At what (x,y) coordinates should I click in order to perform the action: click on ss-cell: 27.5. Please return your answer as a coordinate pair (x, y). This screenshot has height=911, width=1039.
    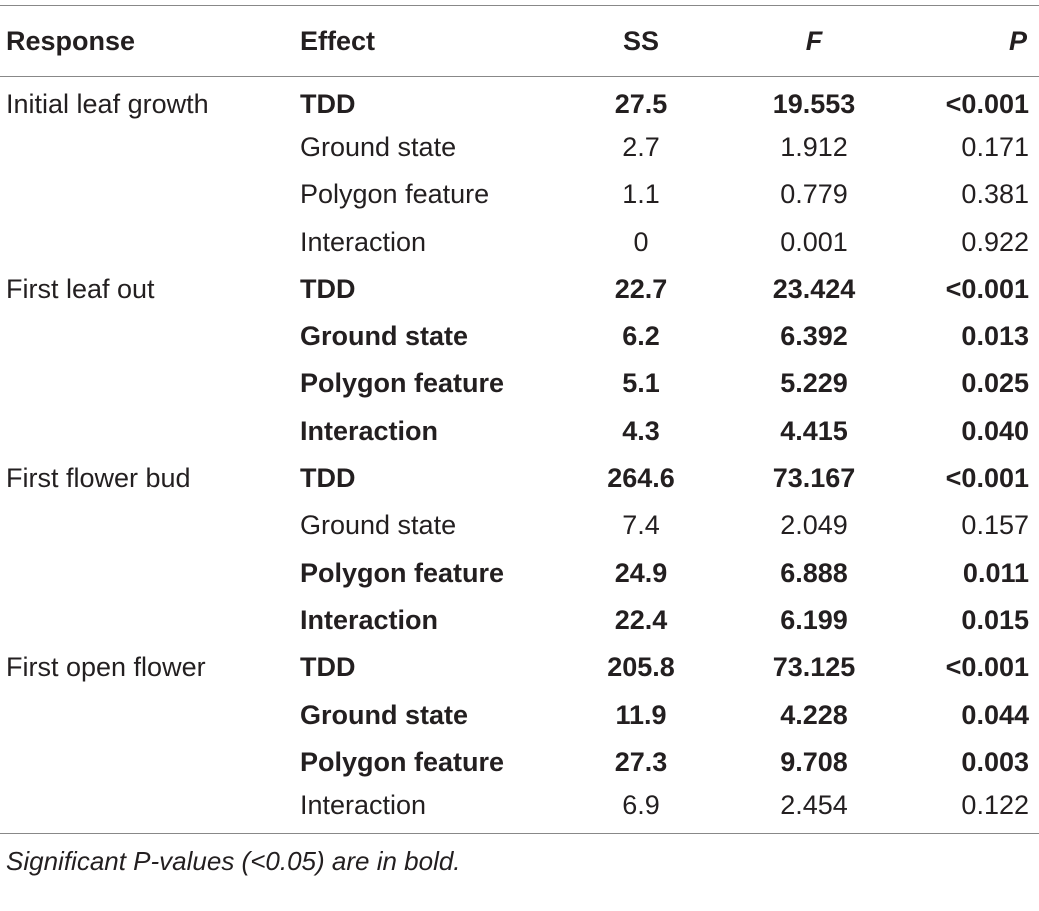
    Looking at the image, I should click on (641, 103).